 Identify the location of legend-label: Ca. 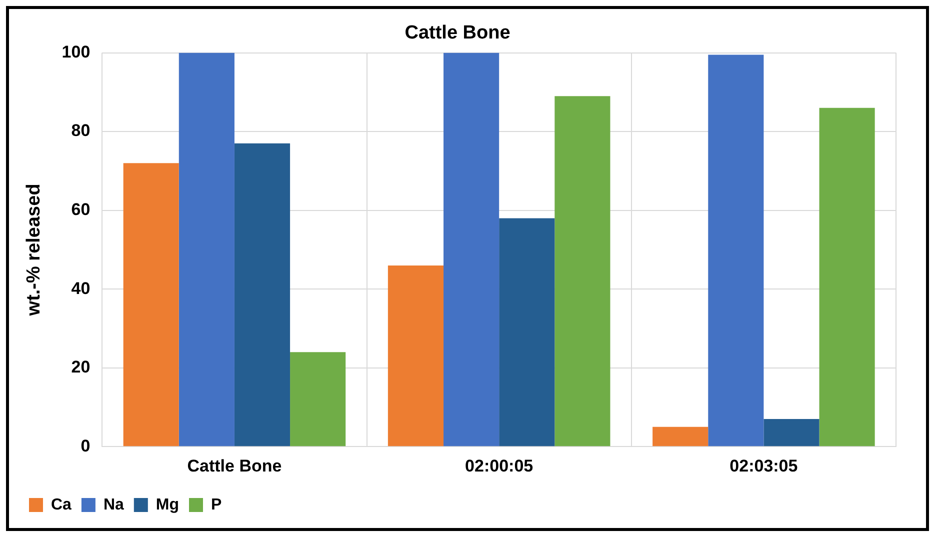
(61, 505).